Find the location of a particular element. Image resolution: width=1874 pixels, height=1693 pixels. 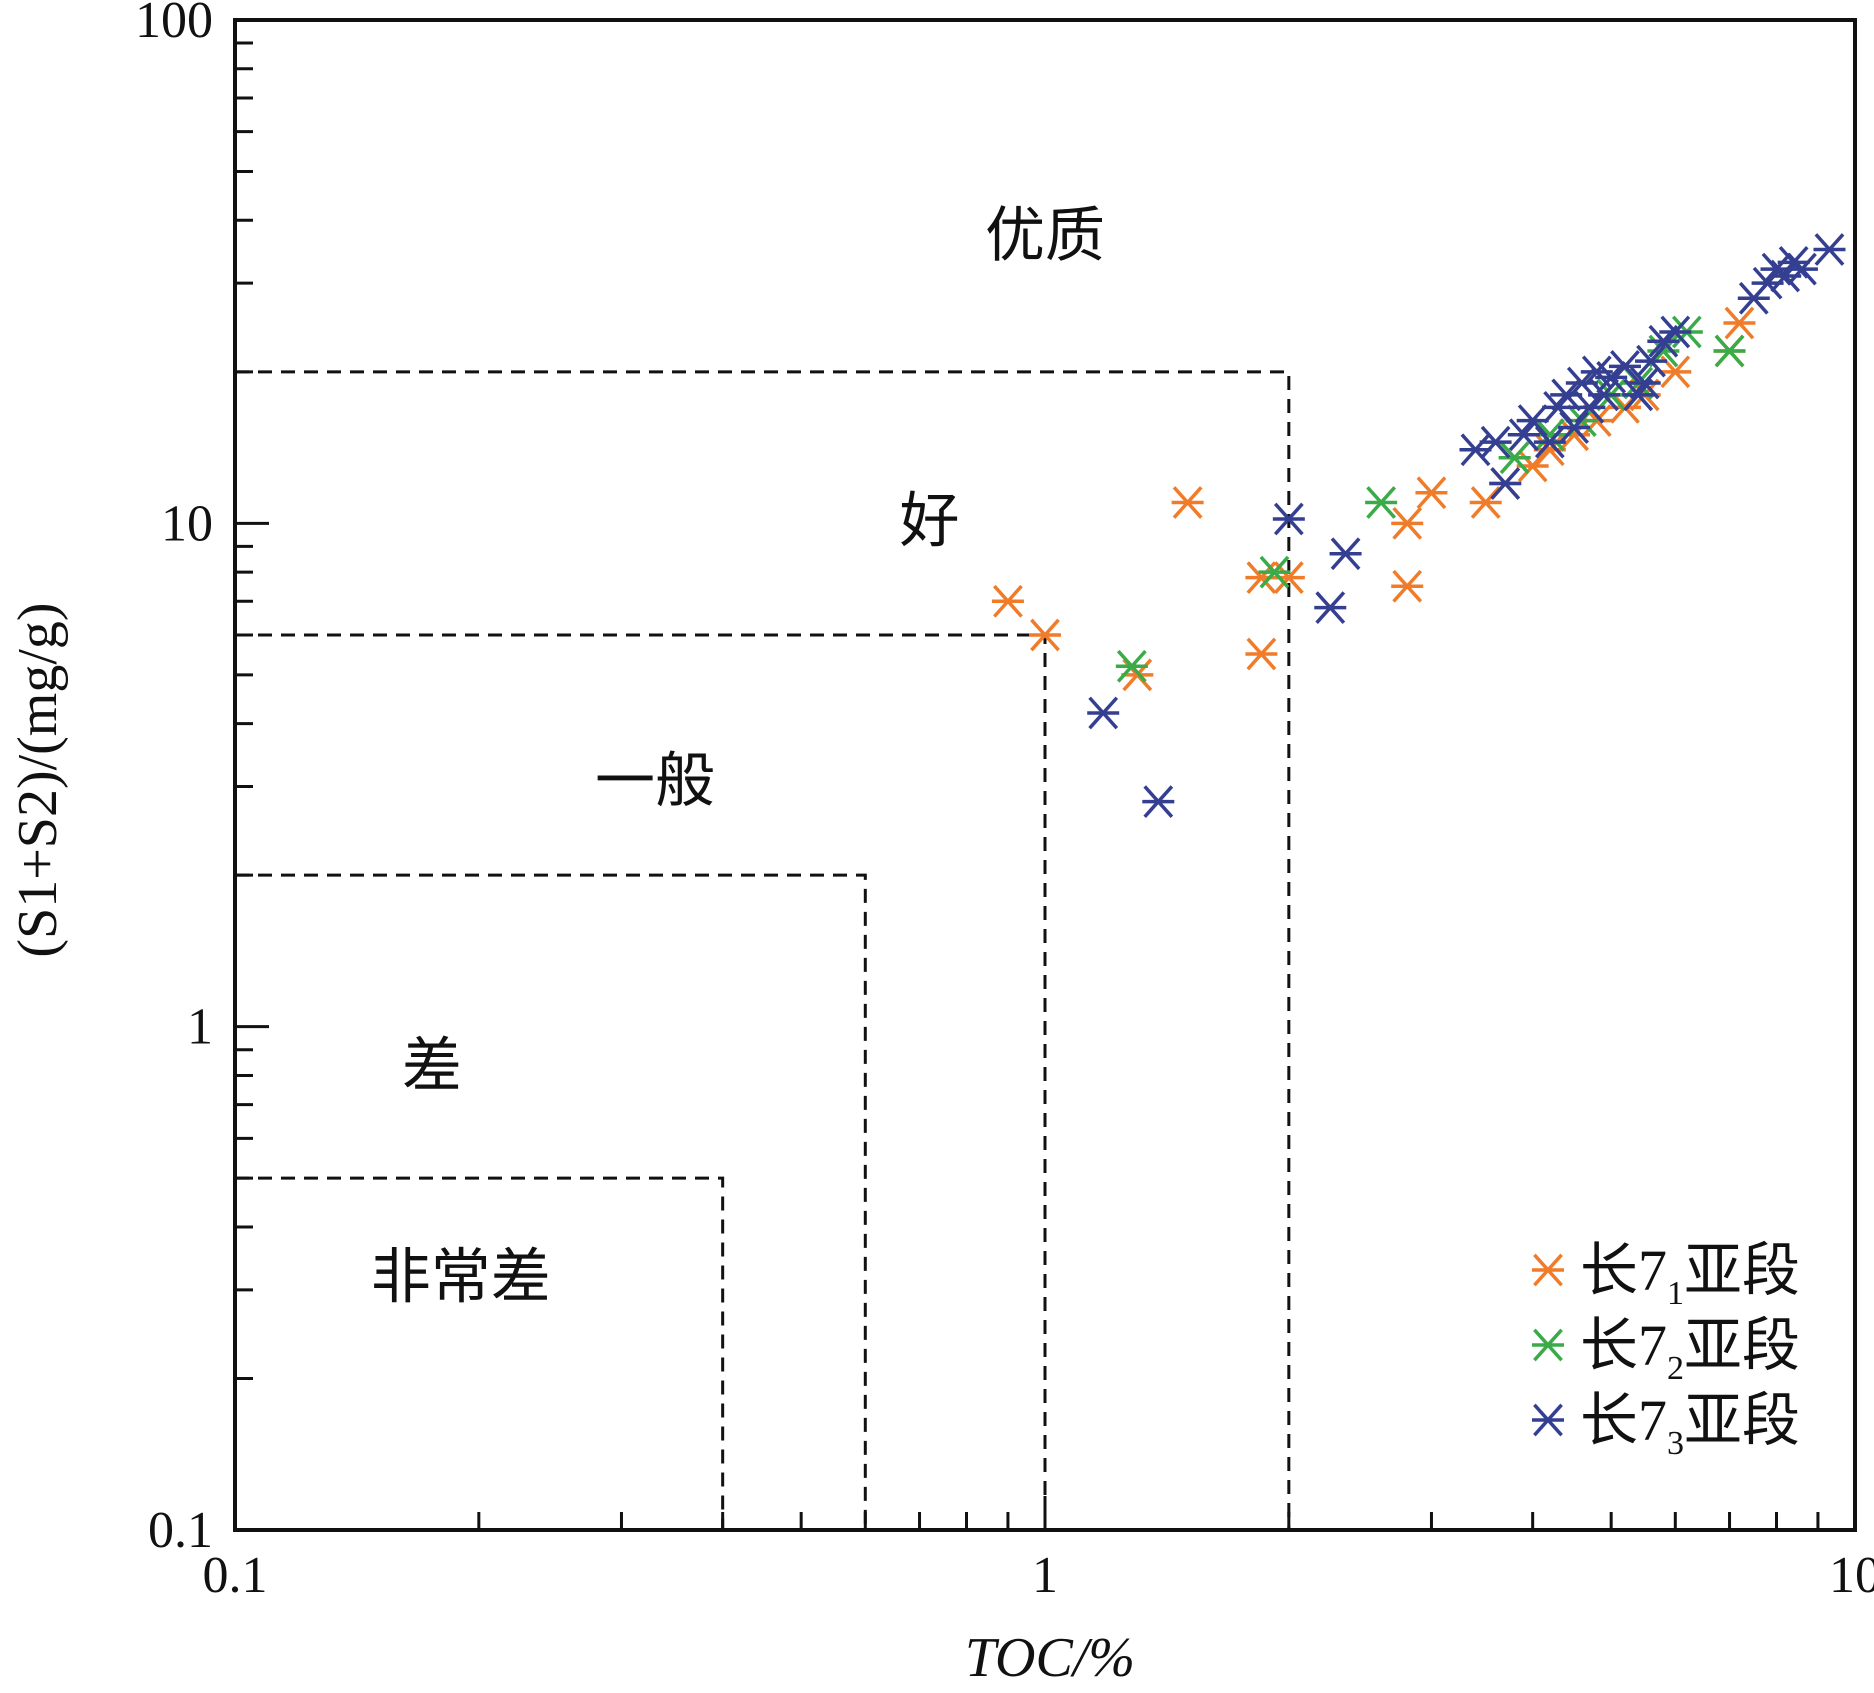

zone-label: 优质 is located at coordinates (1045, 236).